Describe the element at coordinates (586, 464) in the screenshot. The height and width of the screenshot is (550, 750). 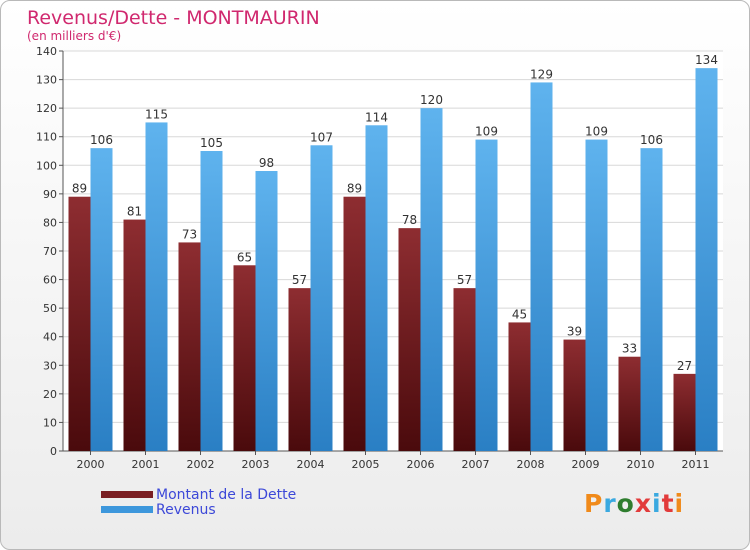
I see `x-tick-label: 2009` at that location.